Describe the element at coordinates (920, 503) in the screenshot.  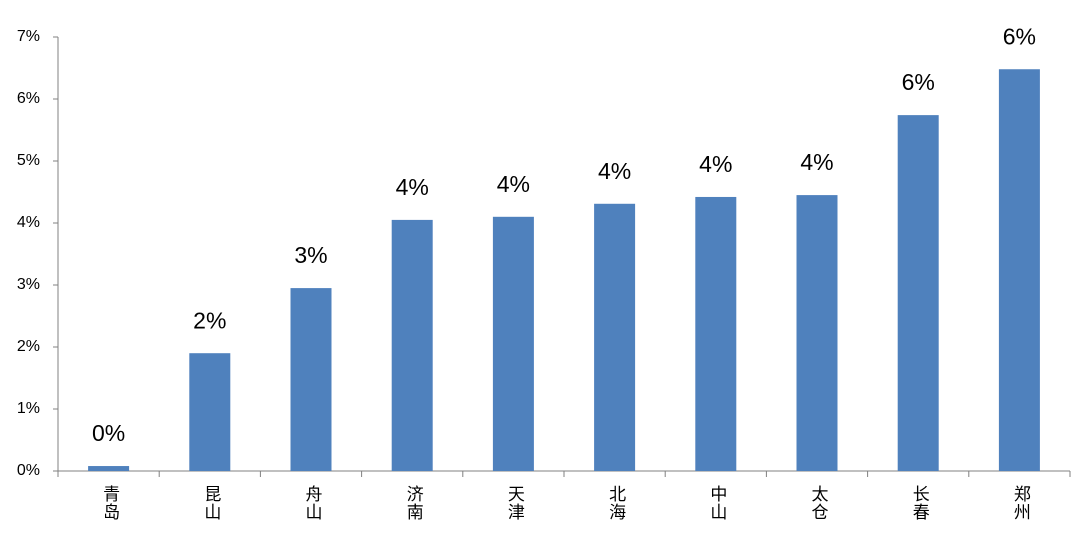
I see `x-tick-label: 长春` at that location.